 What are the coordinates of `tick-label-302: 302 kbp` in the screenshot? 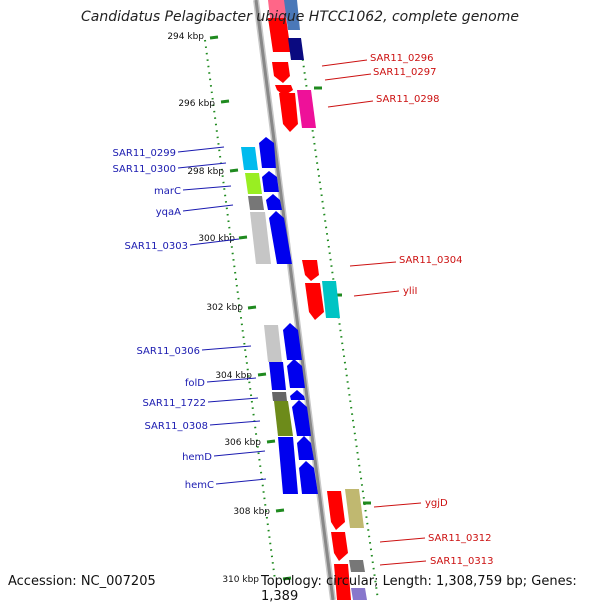 It's located at (224, 308).